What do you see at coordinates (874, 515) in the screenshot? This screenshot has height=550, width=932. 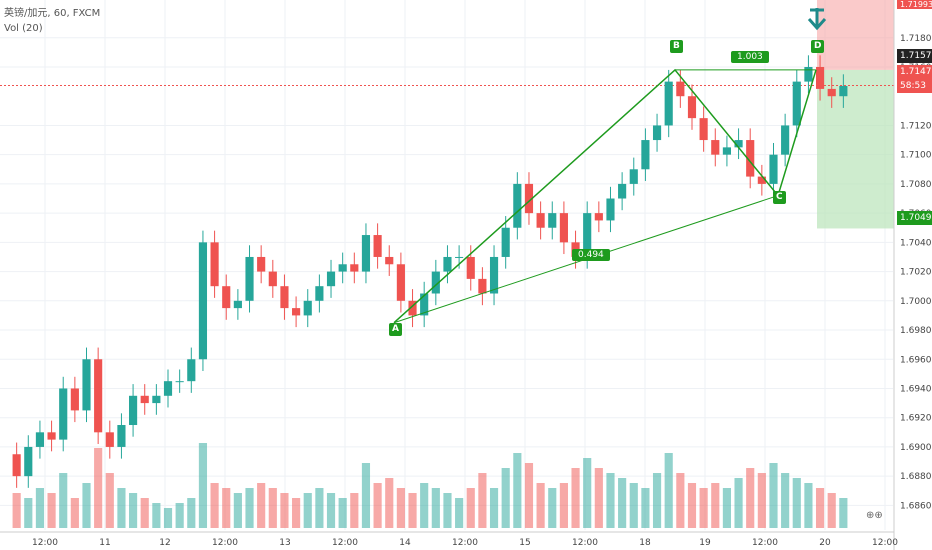 I see `logo-icon: ⊕⊕` at bounding box center [874, 515].